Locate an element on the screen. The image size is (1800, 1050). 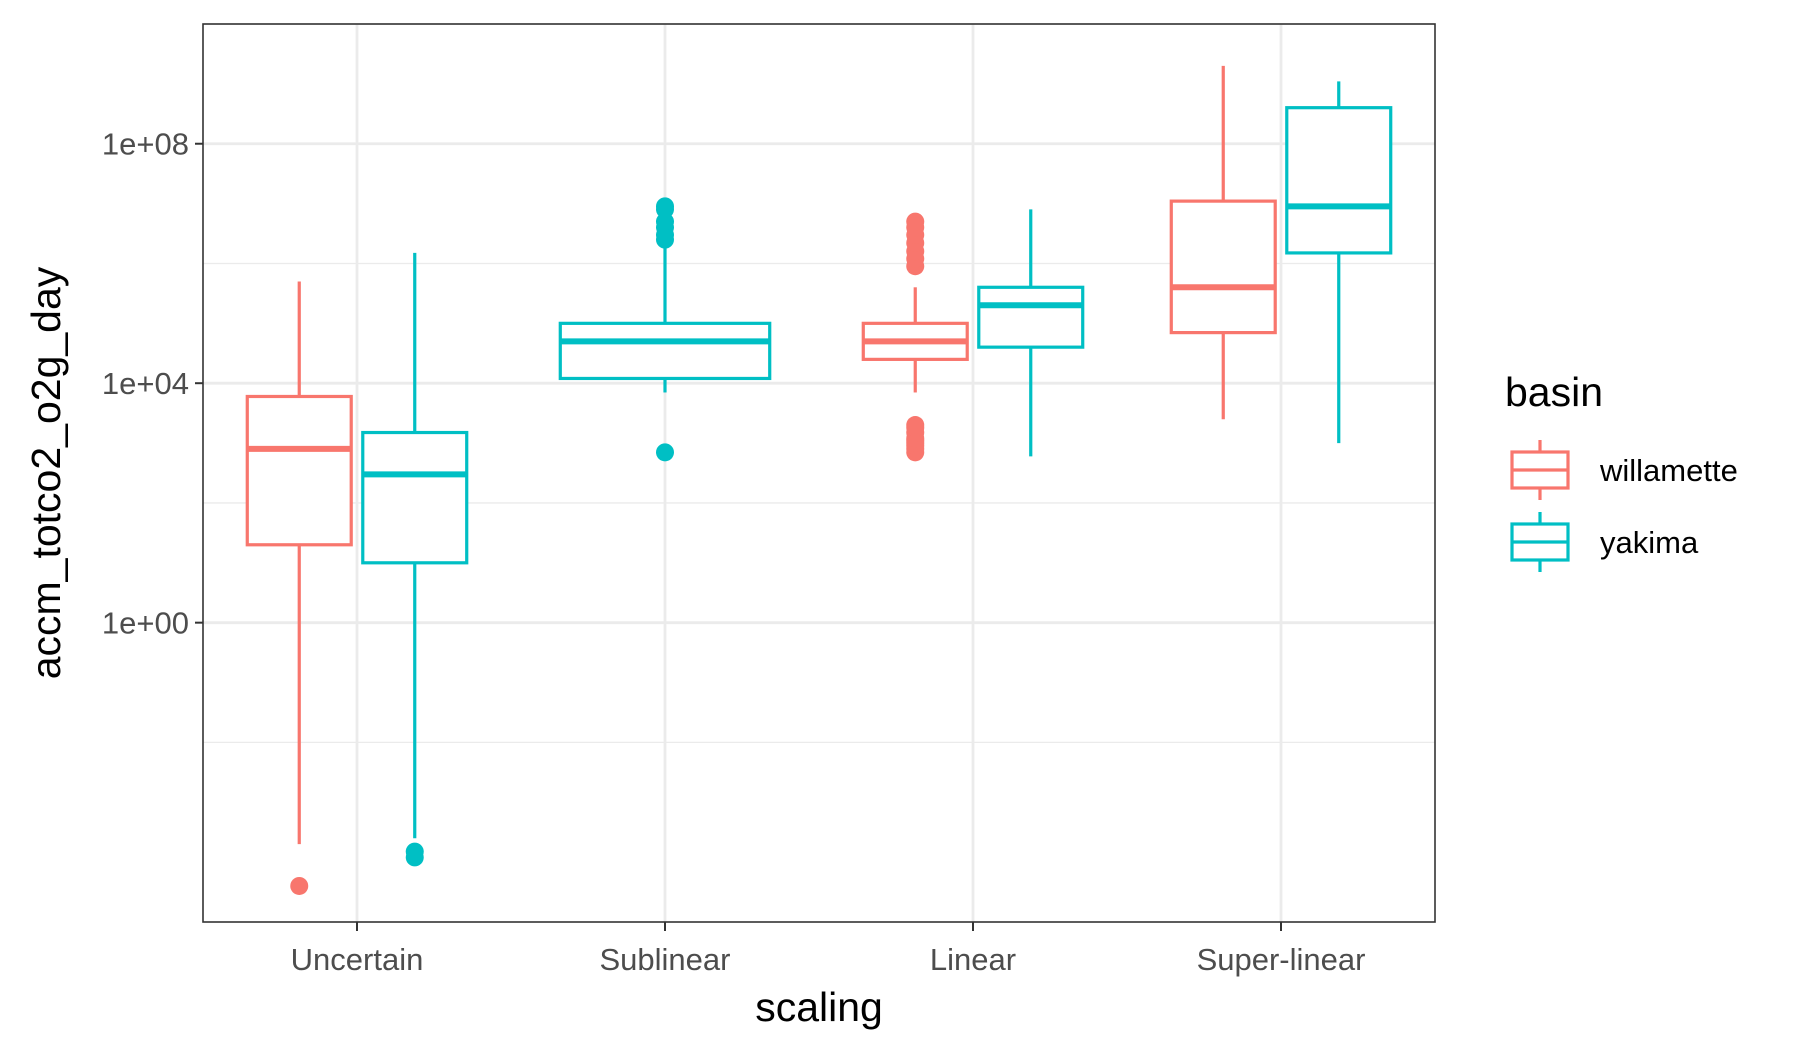
legend-label: yakima is located at coordinates (1649, 542).